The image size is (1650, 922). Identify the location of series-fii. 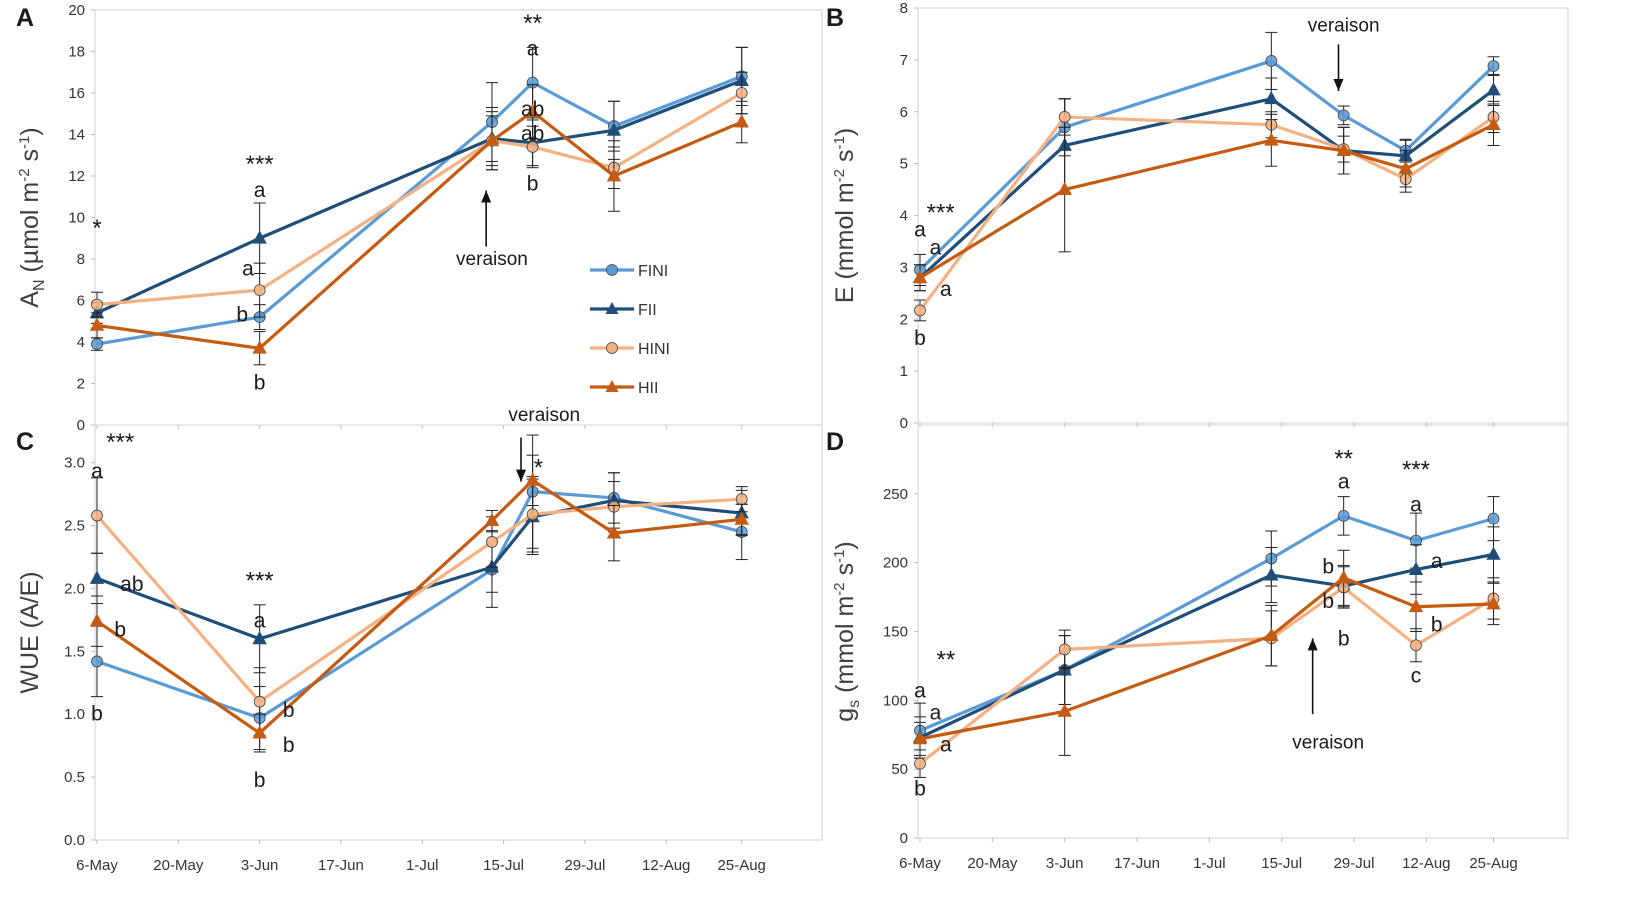
(1206, 182).